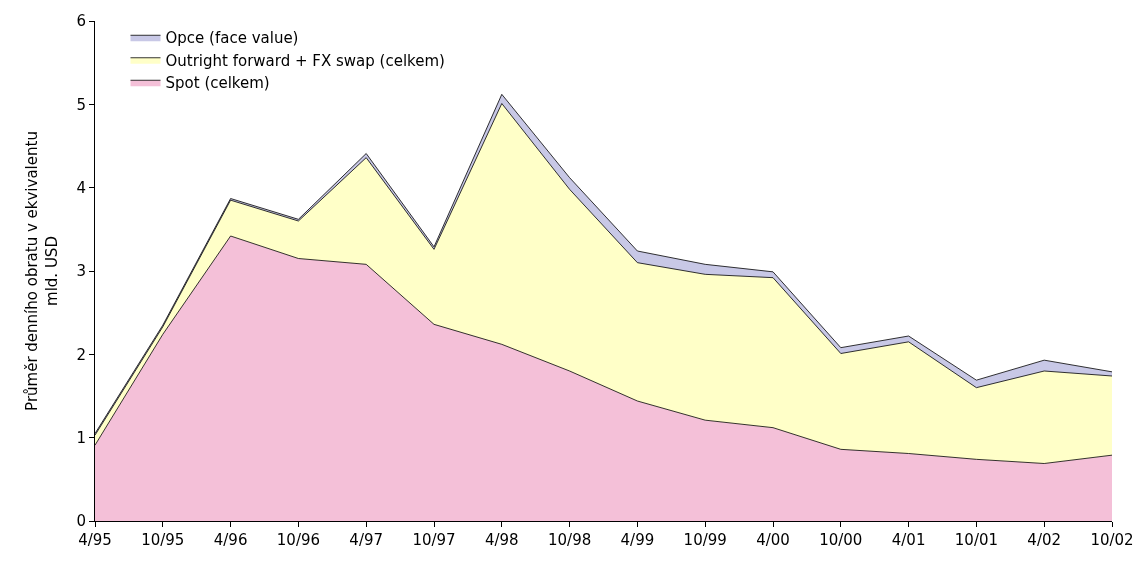 This screenshot has width=1146, height=566. What do you see at coordinates (81, 521) in the screenshot?
I see `y-tick-label: 0` at bounding box center [81, 521].